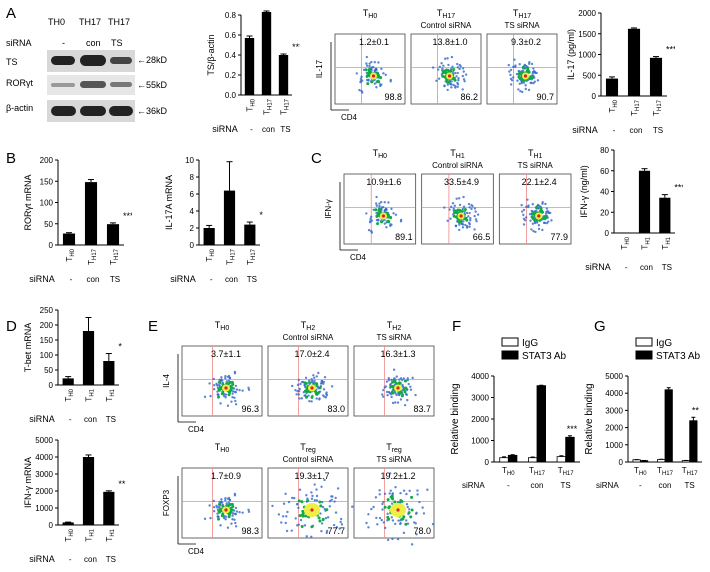 The height and width of the screenshot is (572, 710). Describe the element at coordinates (455, 418) in the screenshot. I see `y-axis-title: Relative binding` at that location.